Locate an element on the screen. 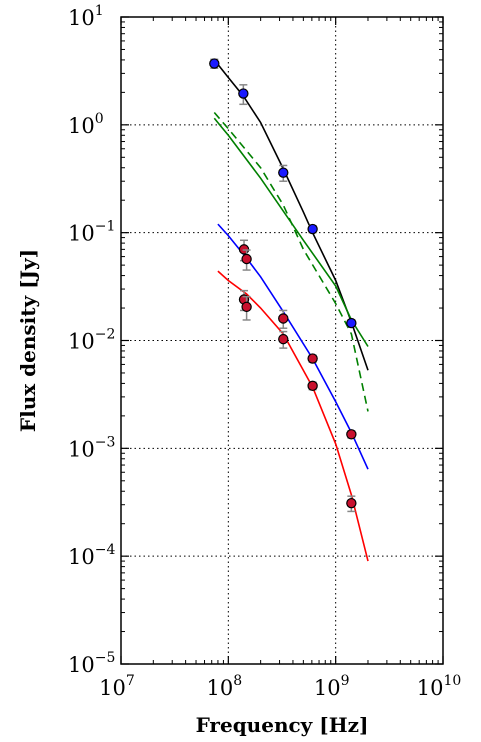 This screenshot has width=481, height=742. x-tick-label: 109 is located at coordinates (332, 686).